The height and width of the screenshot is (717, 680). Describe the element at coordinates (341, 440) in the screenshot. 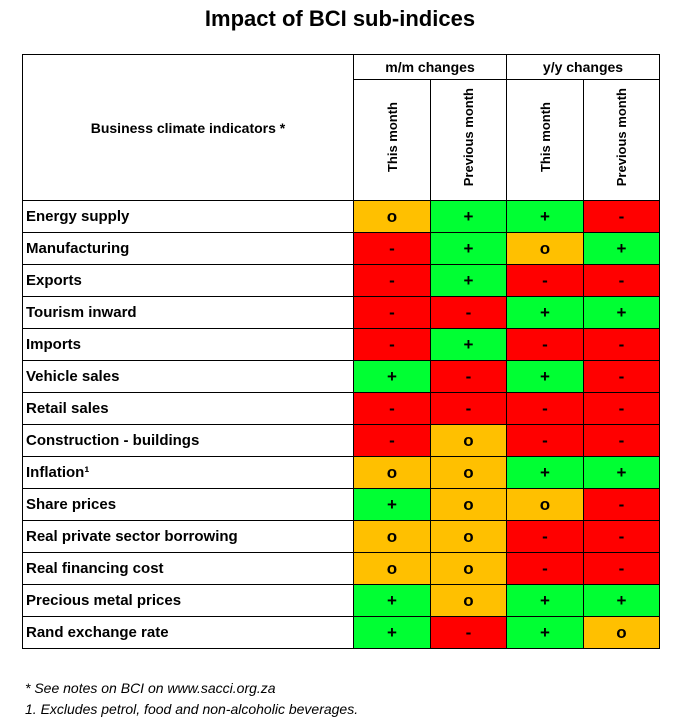

I see `table-row: Construction - buildings - o - -` at that location.